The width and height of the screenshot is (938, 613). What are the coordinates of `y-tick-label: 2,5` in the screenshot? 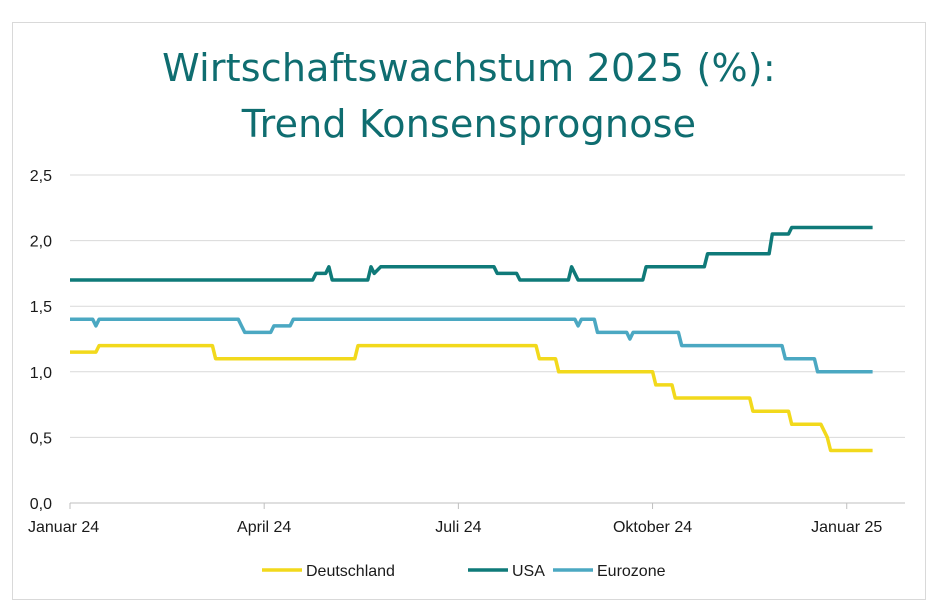 It's located at (41, 176).